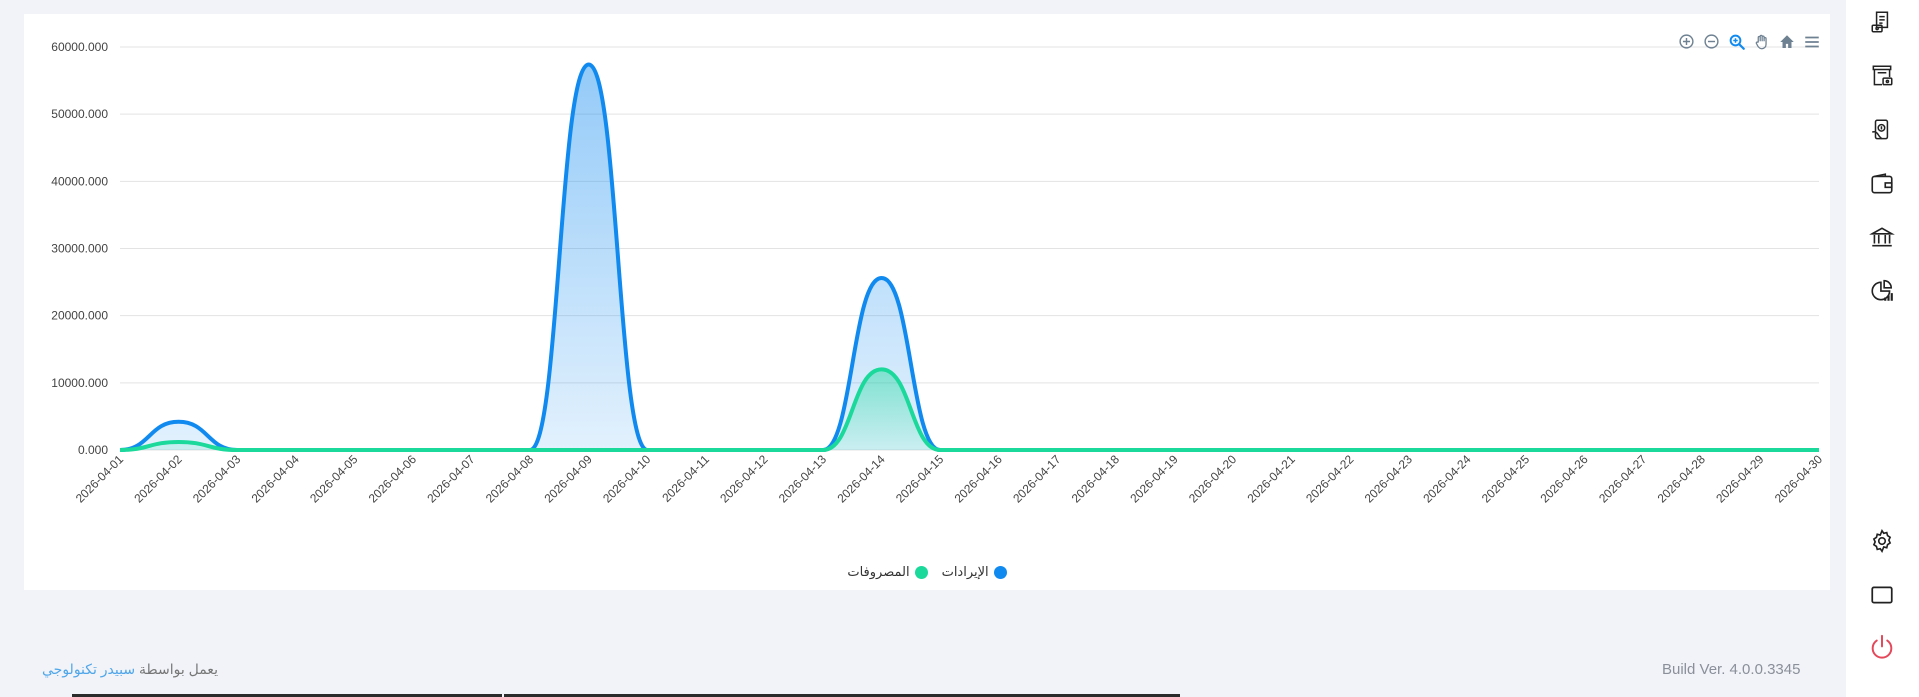  I want to click on x-tick-label-3: 2026-04-04, so click(276, 479).